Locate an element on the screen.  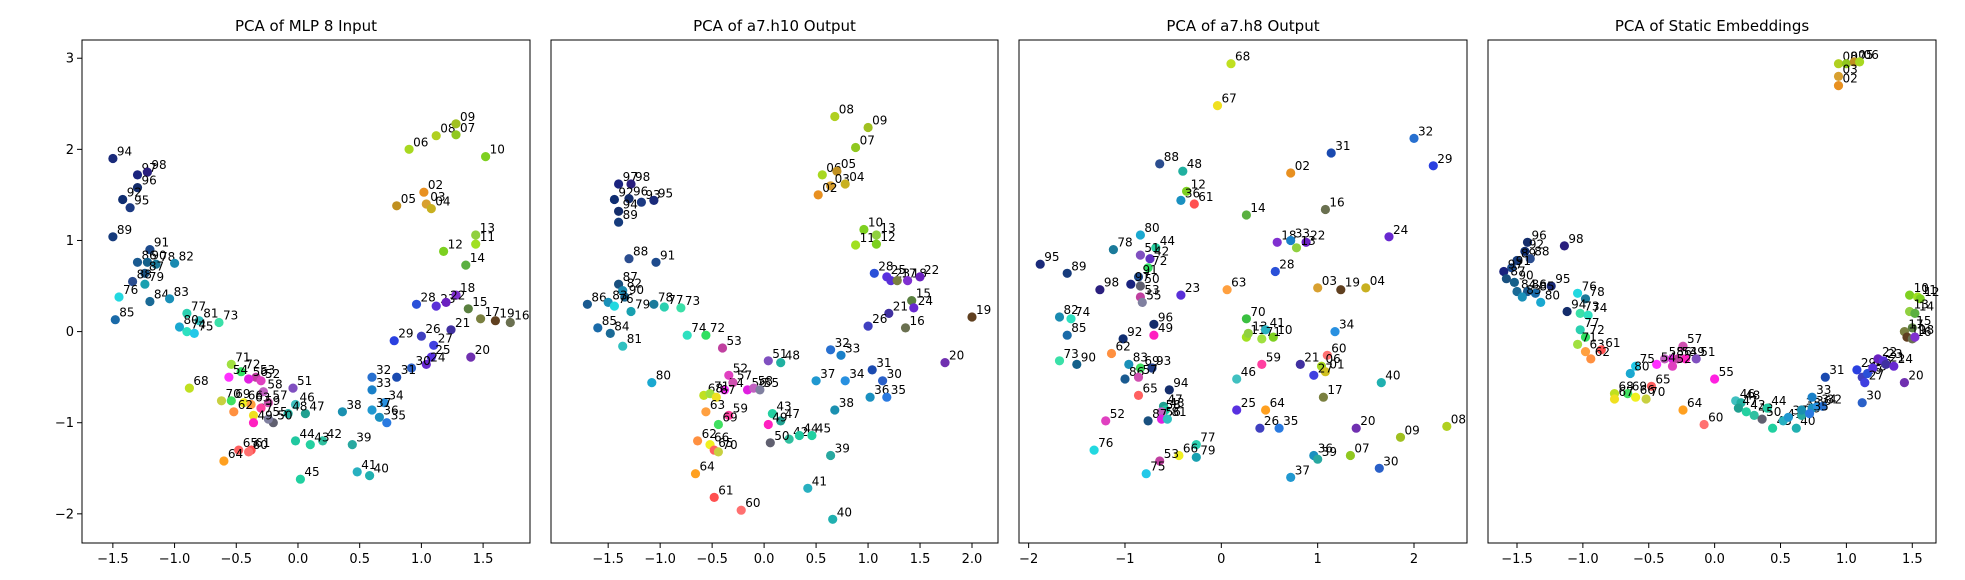
point-label: 57 is located at coordinates (744, 376).